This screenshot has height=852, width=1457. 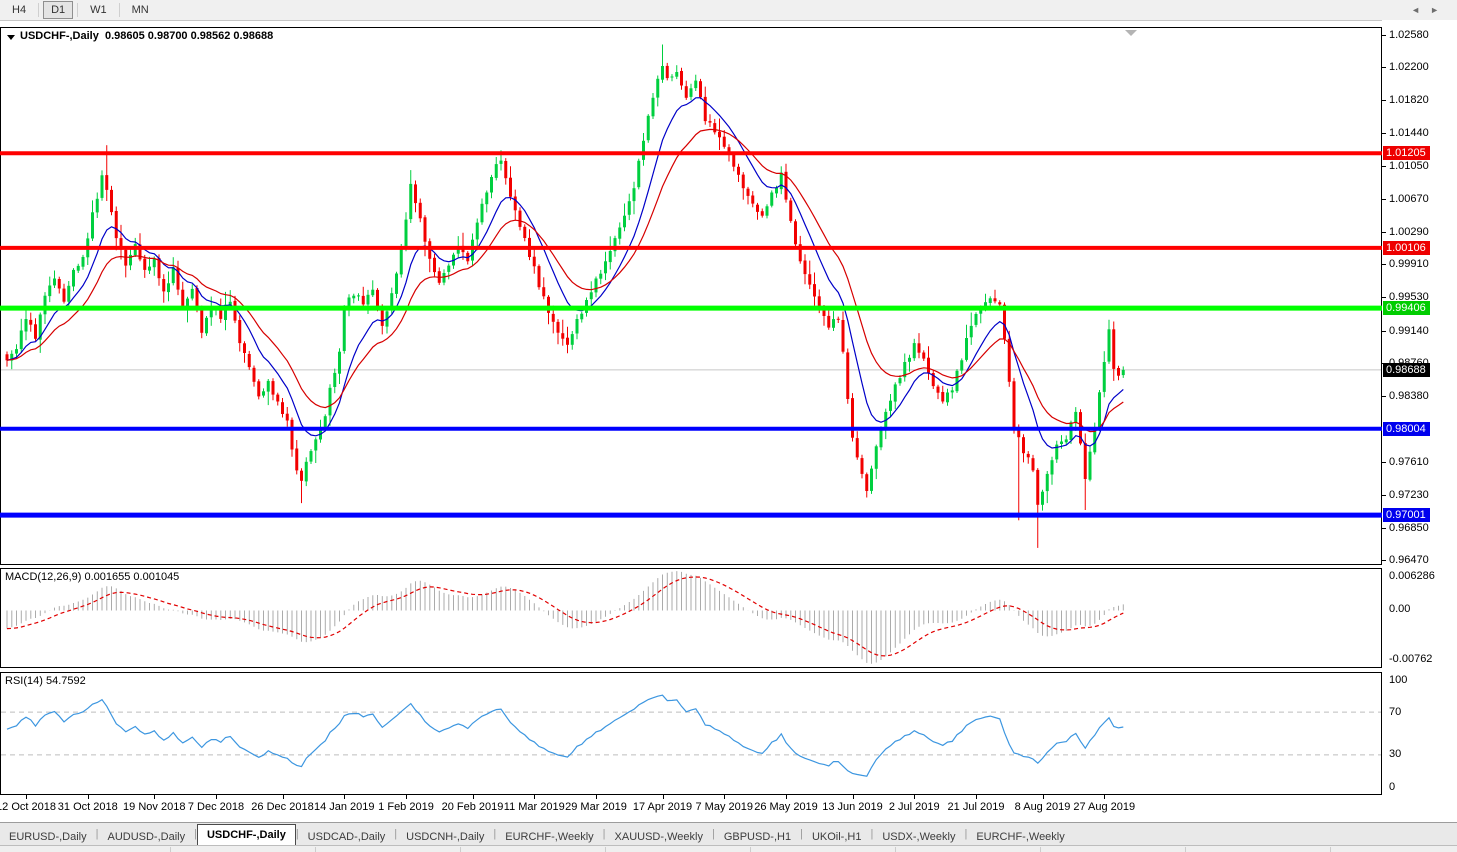 I want to click on ohlc-readout: 0.98605 0.98700 0.98562 0.98688, so click(x=189, y=36).